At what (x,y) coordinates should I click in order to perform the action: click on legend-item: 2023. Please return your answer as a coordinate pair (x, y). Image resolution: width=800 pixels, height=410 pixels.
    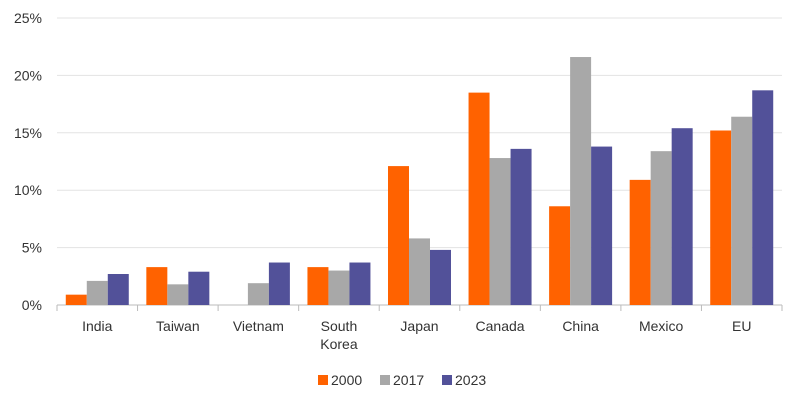
    Looking at the image, I should click on (464, 380).